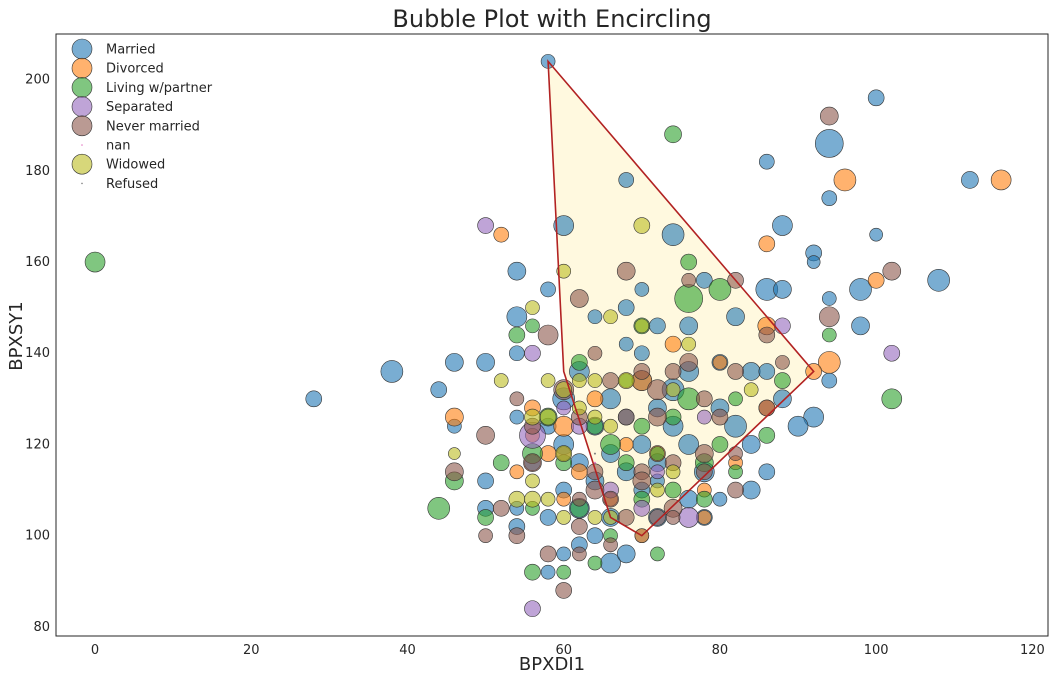 This screenshot has height=682, width=1056. Describe the element at coordinates (37, 262) in the screenshot. I see `y-tick-label: 160` at that location.